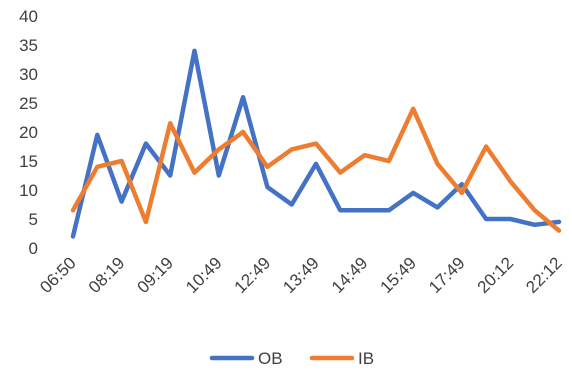 The height and width of the screenshot is (375, 572). What do you see at coordinates (204, 275) in the screenshot?
I see `x-tick-label: 10:49` at bounding box center [204, 275].